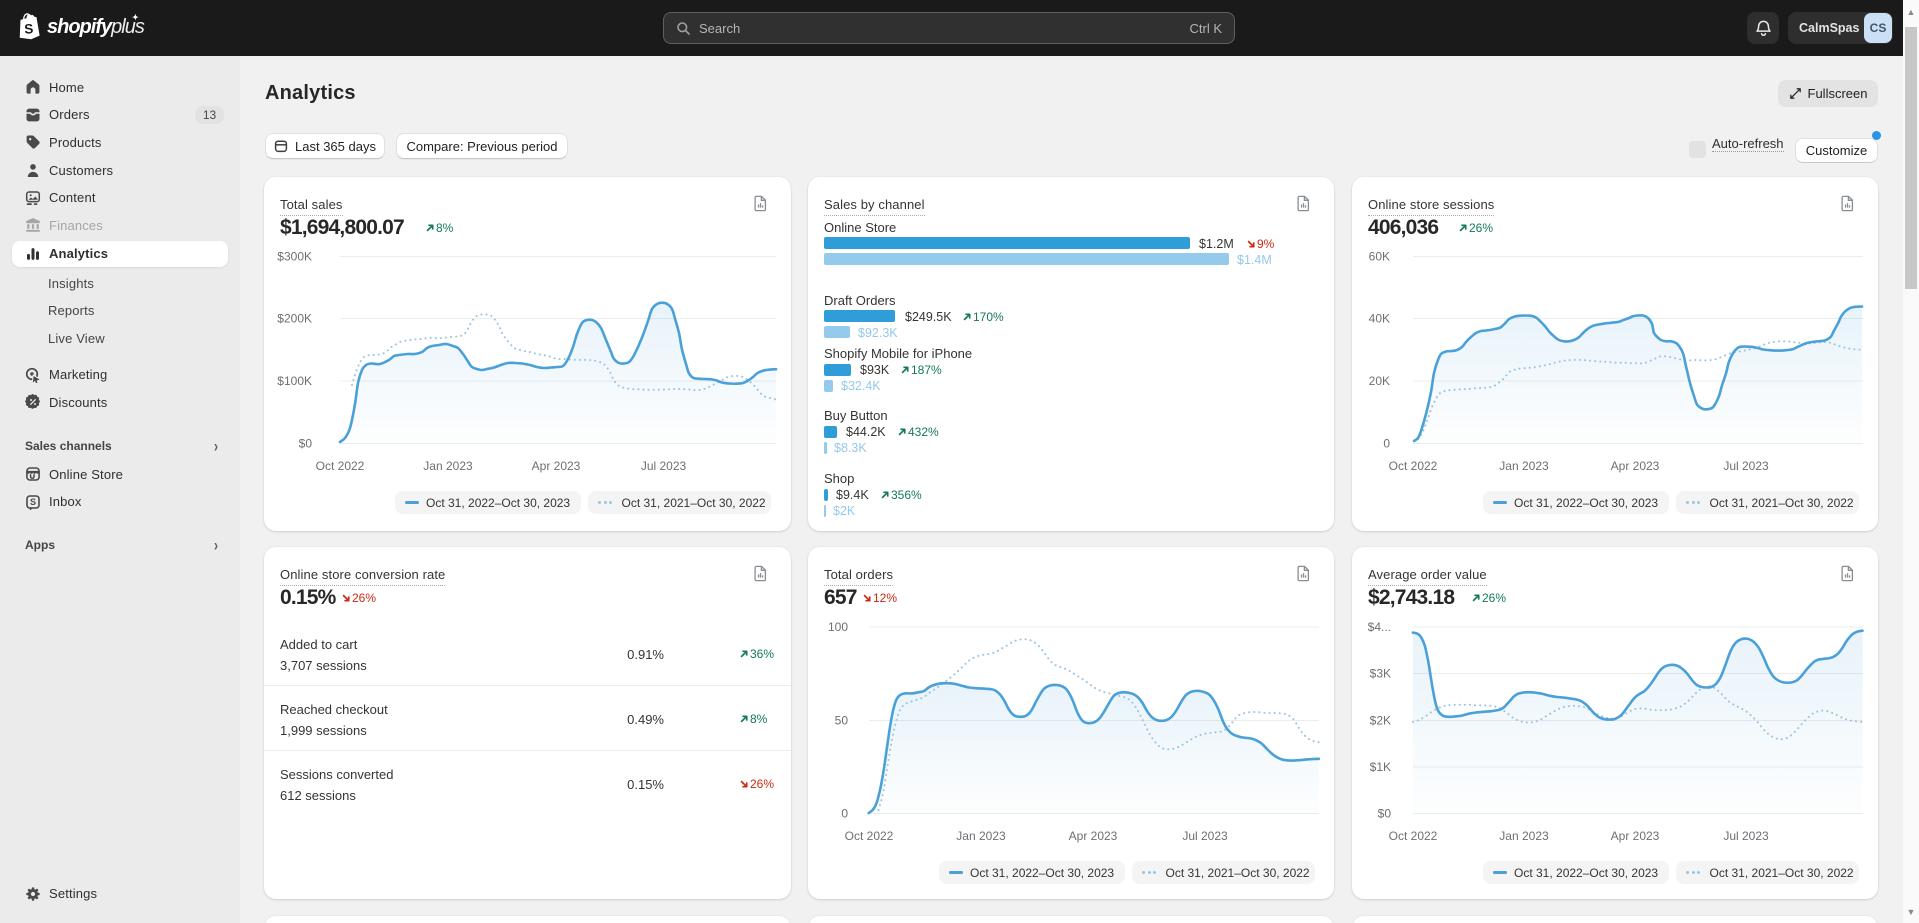 The height and width of the screenshot is (923, 1919). I want to click on svg-text: $1K, so click(1380, 767).